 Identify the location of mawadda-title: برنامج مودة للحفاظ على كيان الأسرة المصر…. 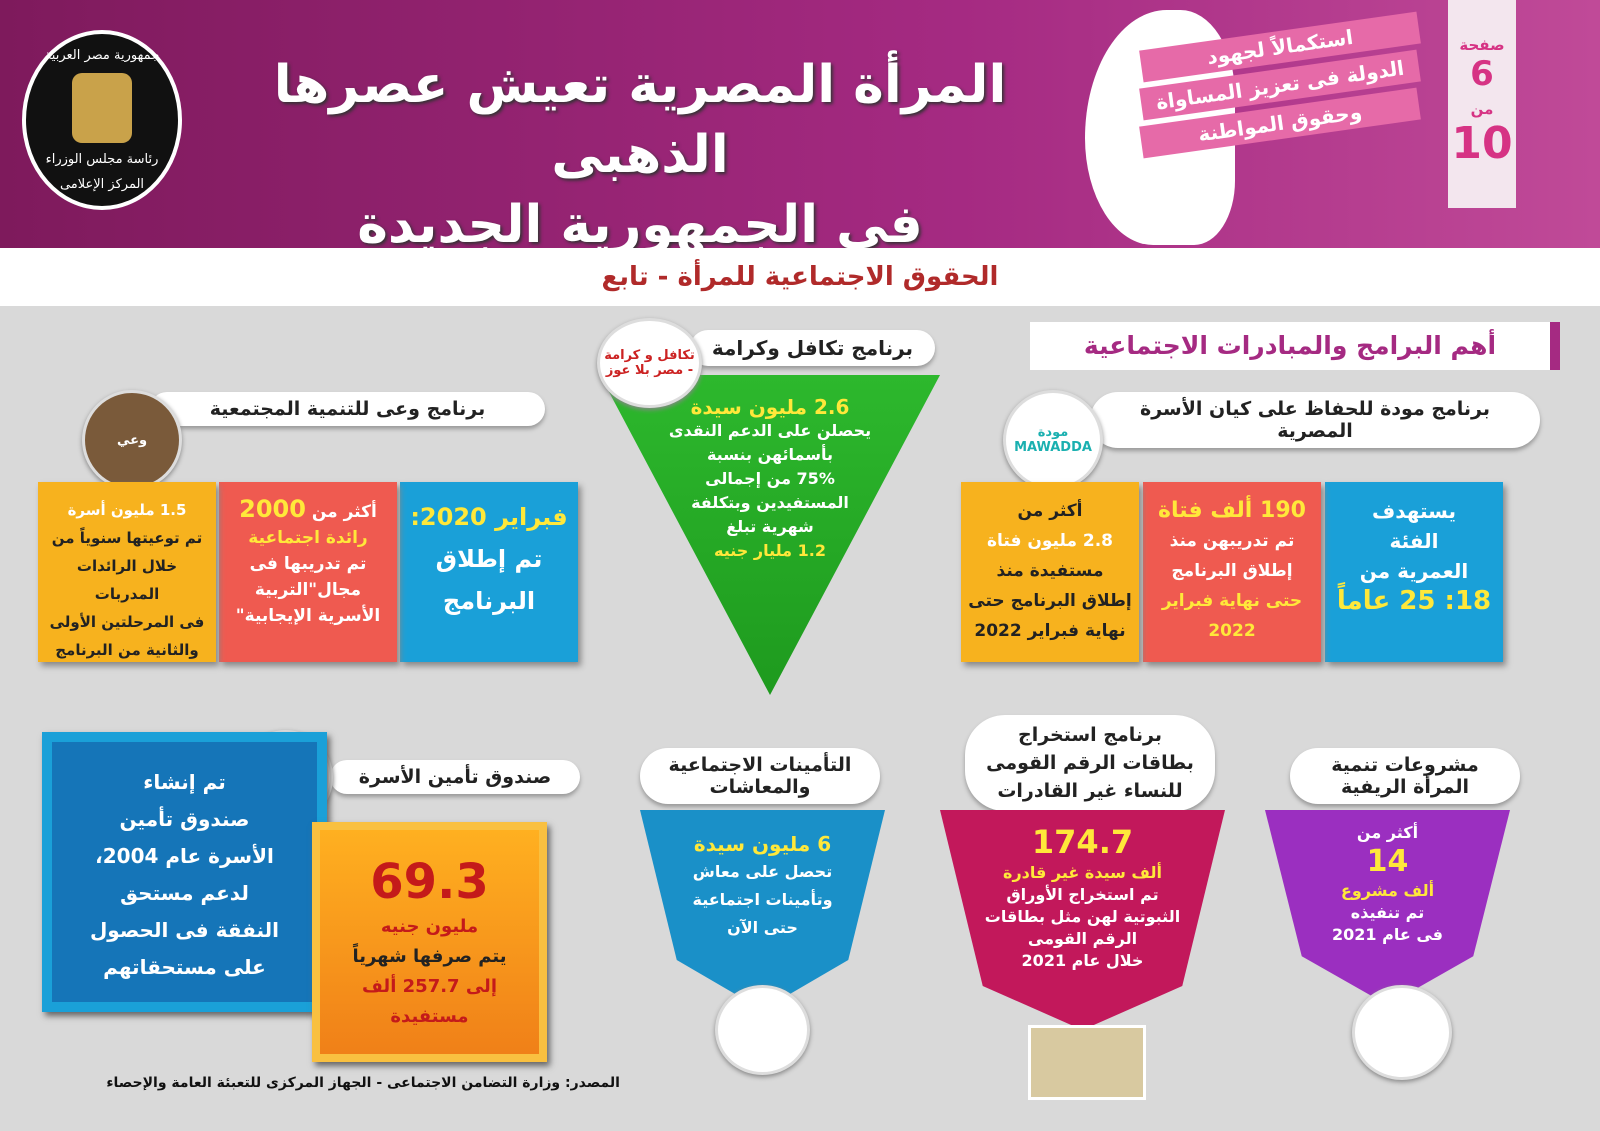
(1315, 420).